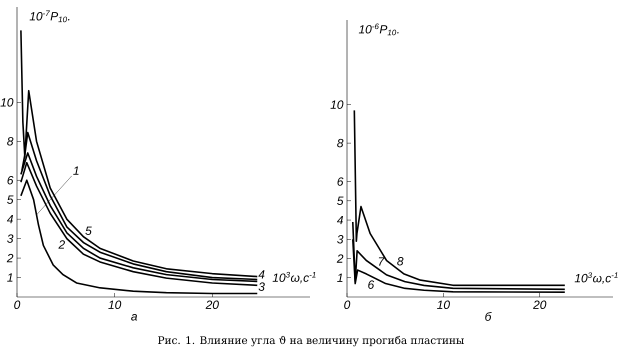 Image resolution: width=623 pixels, height=361 pixels. Describe the element at coordinates (378, 30) in the screenshot. I see `y-axis-title: 10$^{-6}$P$_{10}$.` at that location.